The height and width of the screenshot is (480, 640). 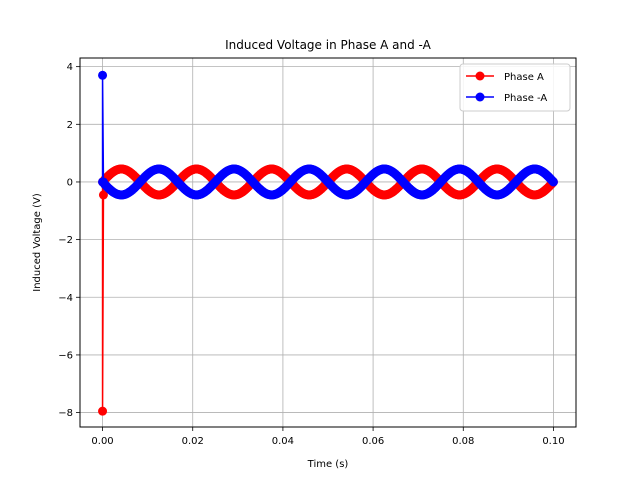 What do you see at coordinates (65, 298) in the screenshot?
I see `y-tick-label: −4` at bounding box center [65, 298].